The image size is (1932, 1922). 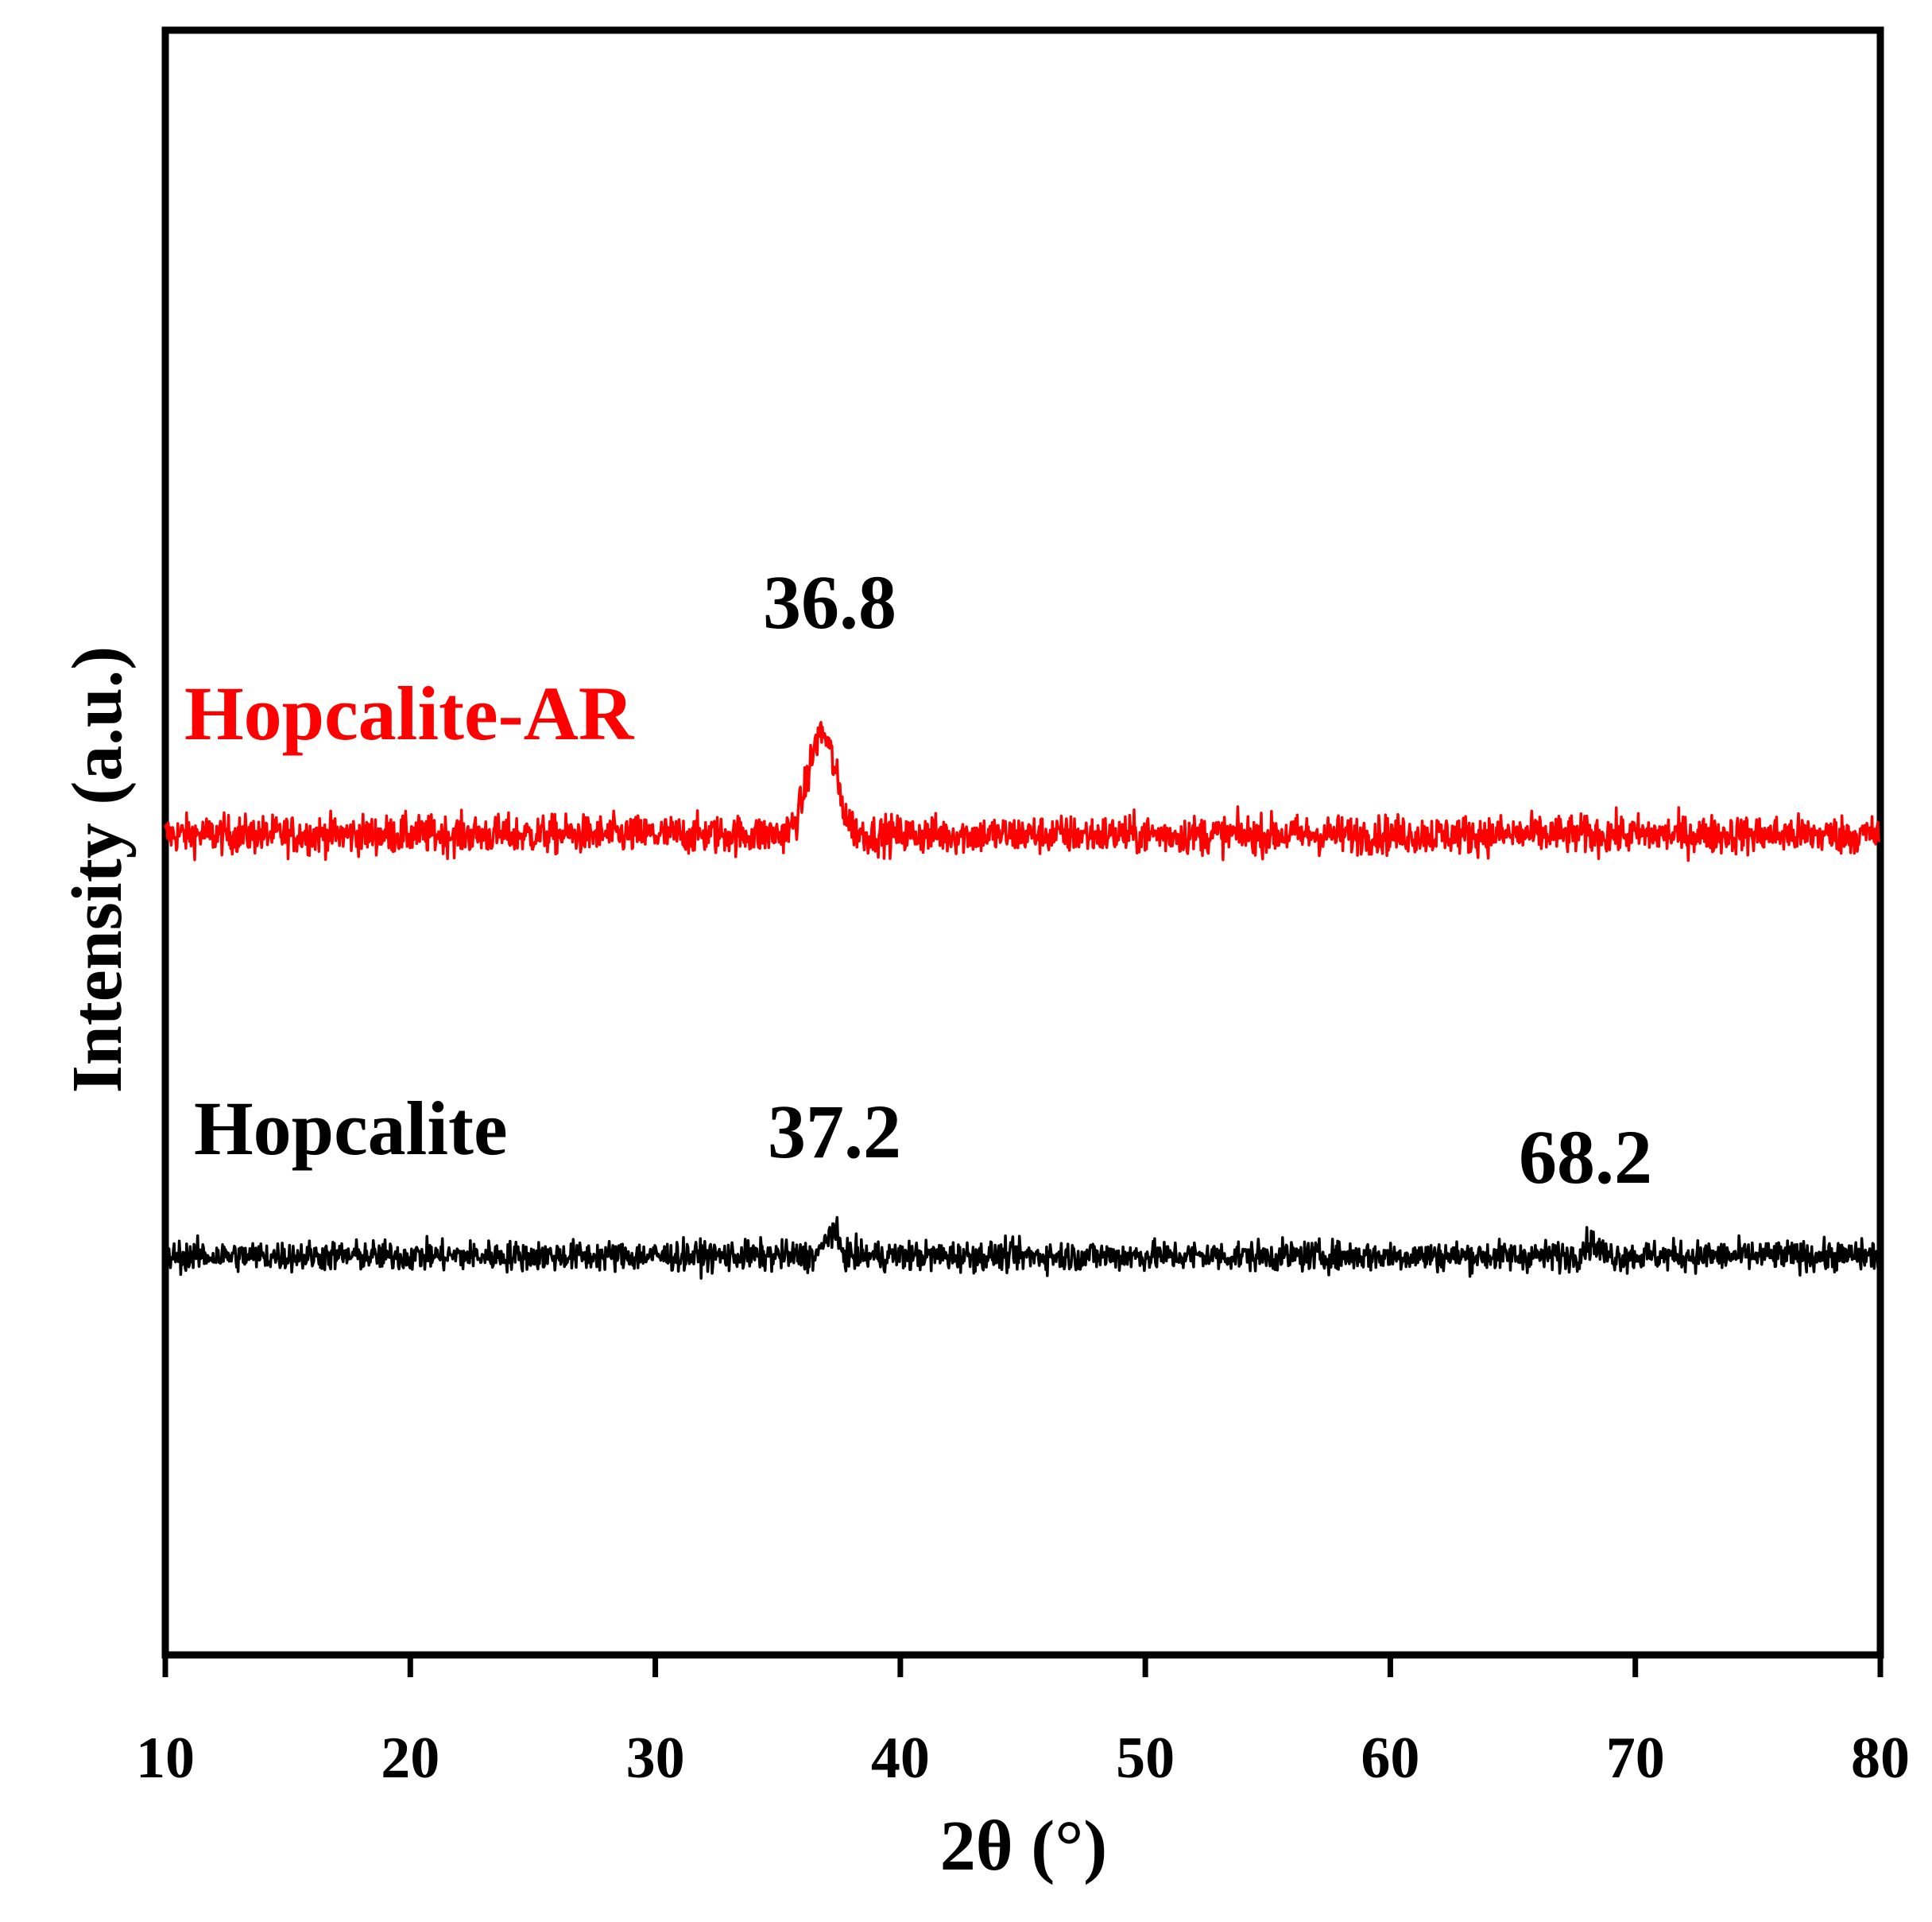 What do you see at coordinates (900, 1758) in the screenshot?
I see `x-tick-label: 40` at bounding box center [900, 1758].